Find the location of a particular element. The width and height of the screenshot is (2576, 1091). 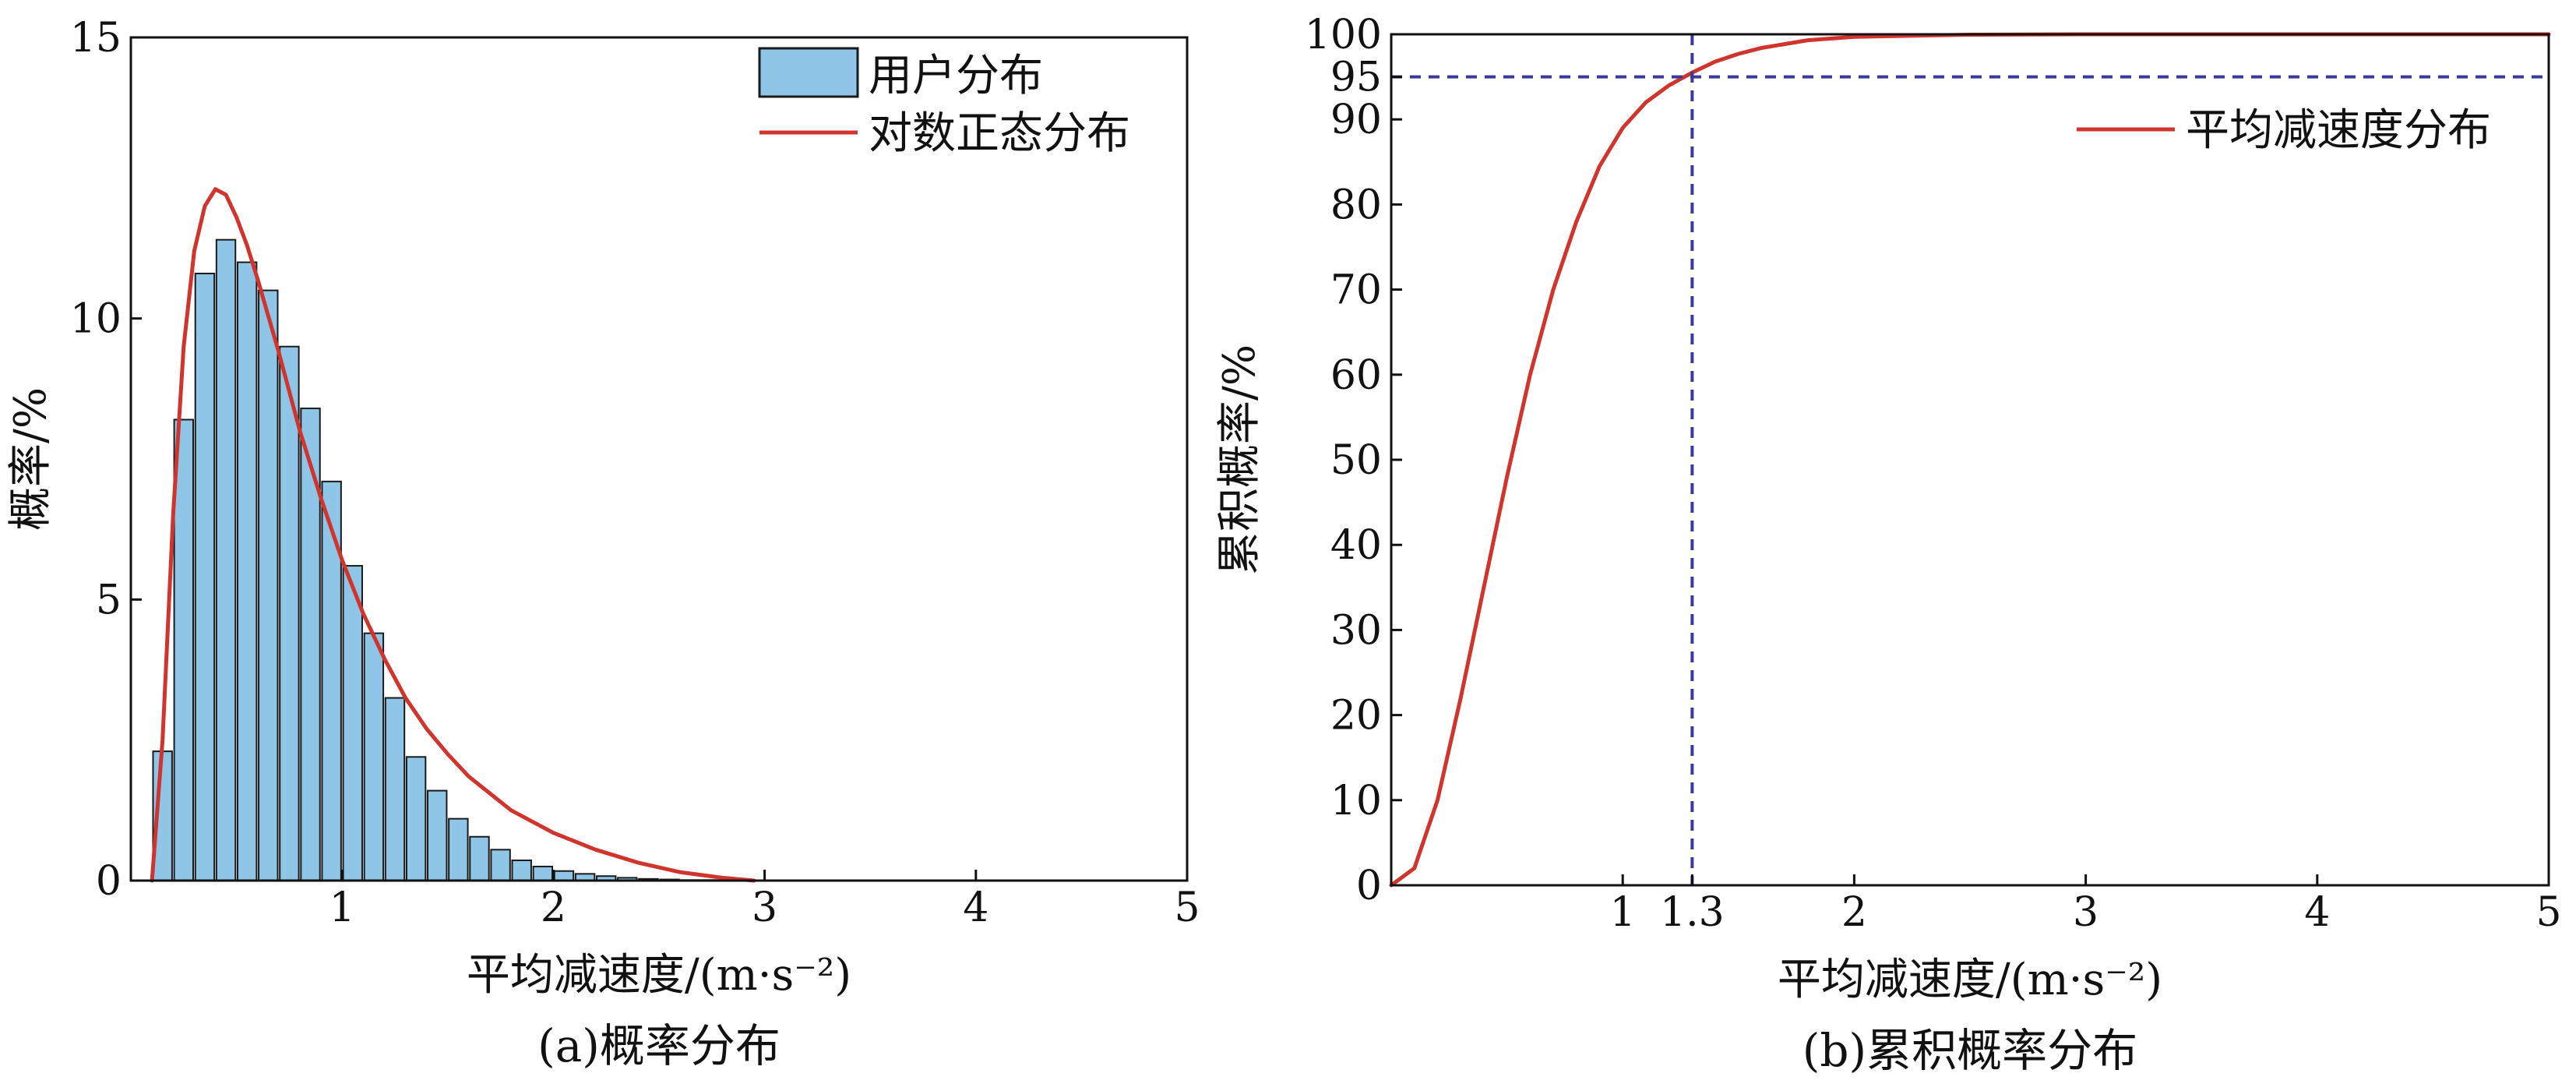

y-tick-label: 20 is located at coordinates (1356, 716).